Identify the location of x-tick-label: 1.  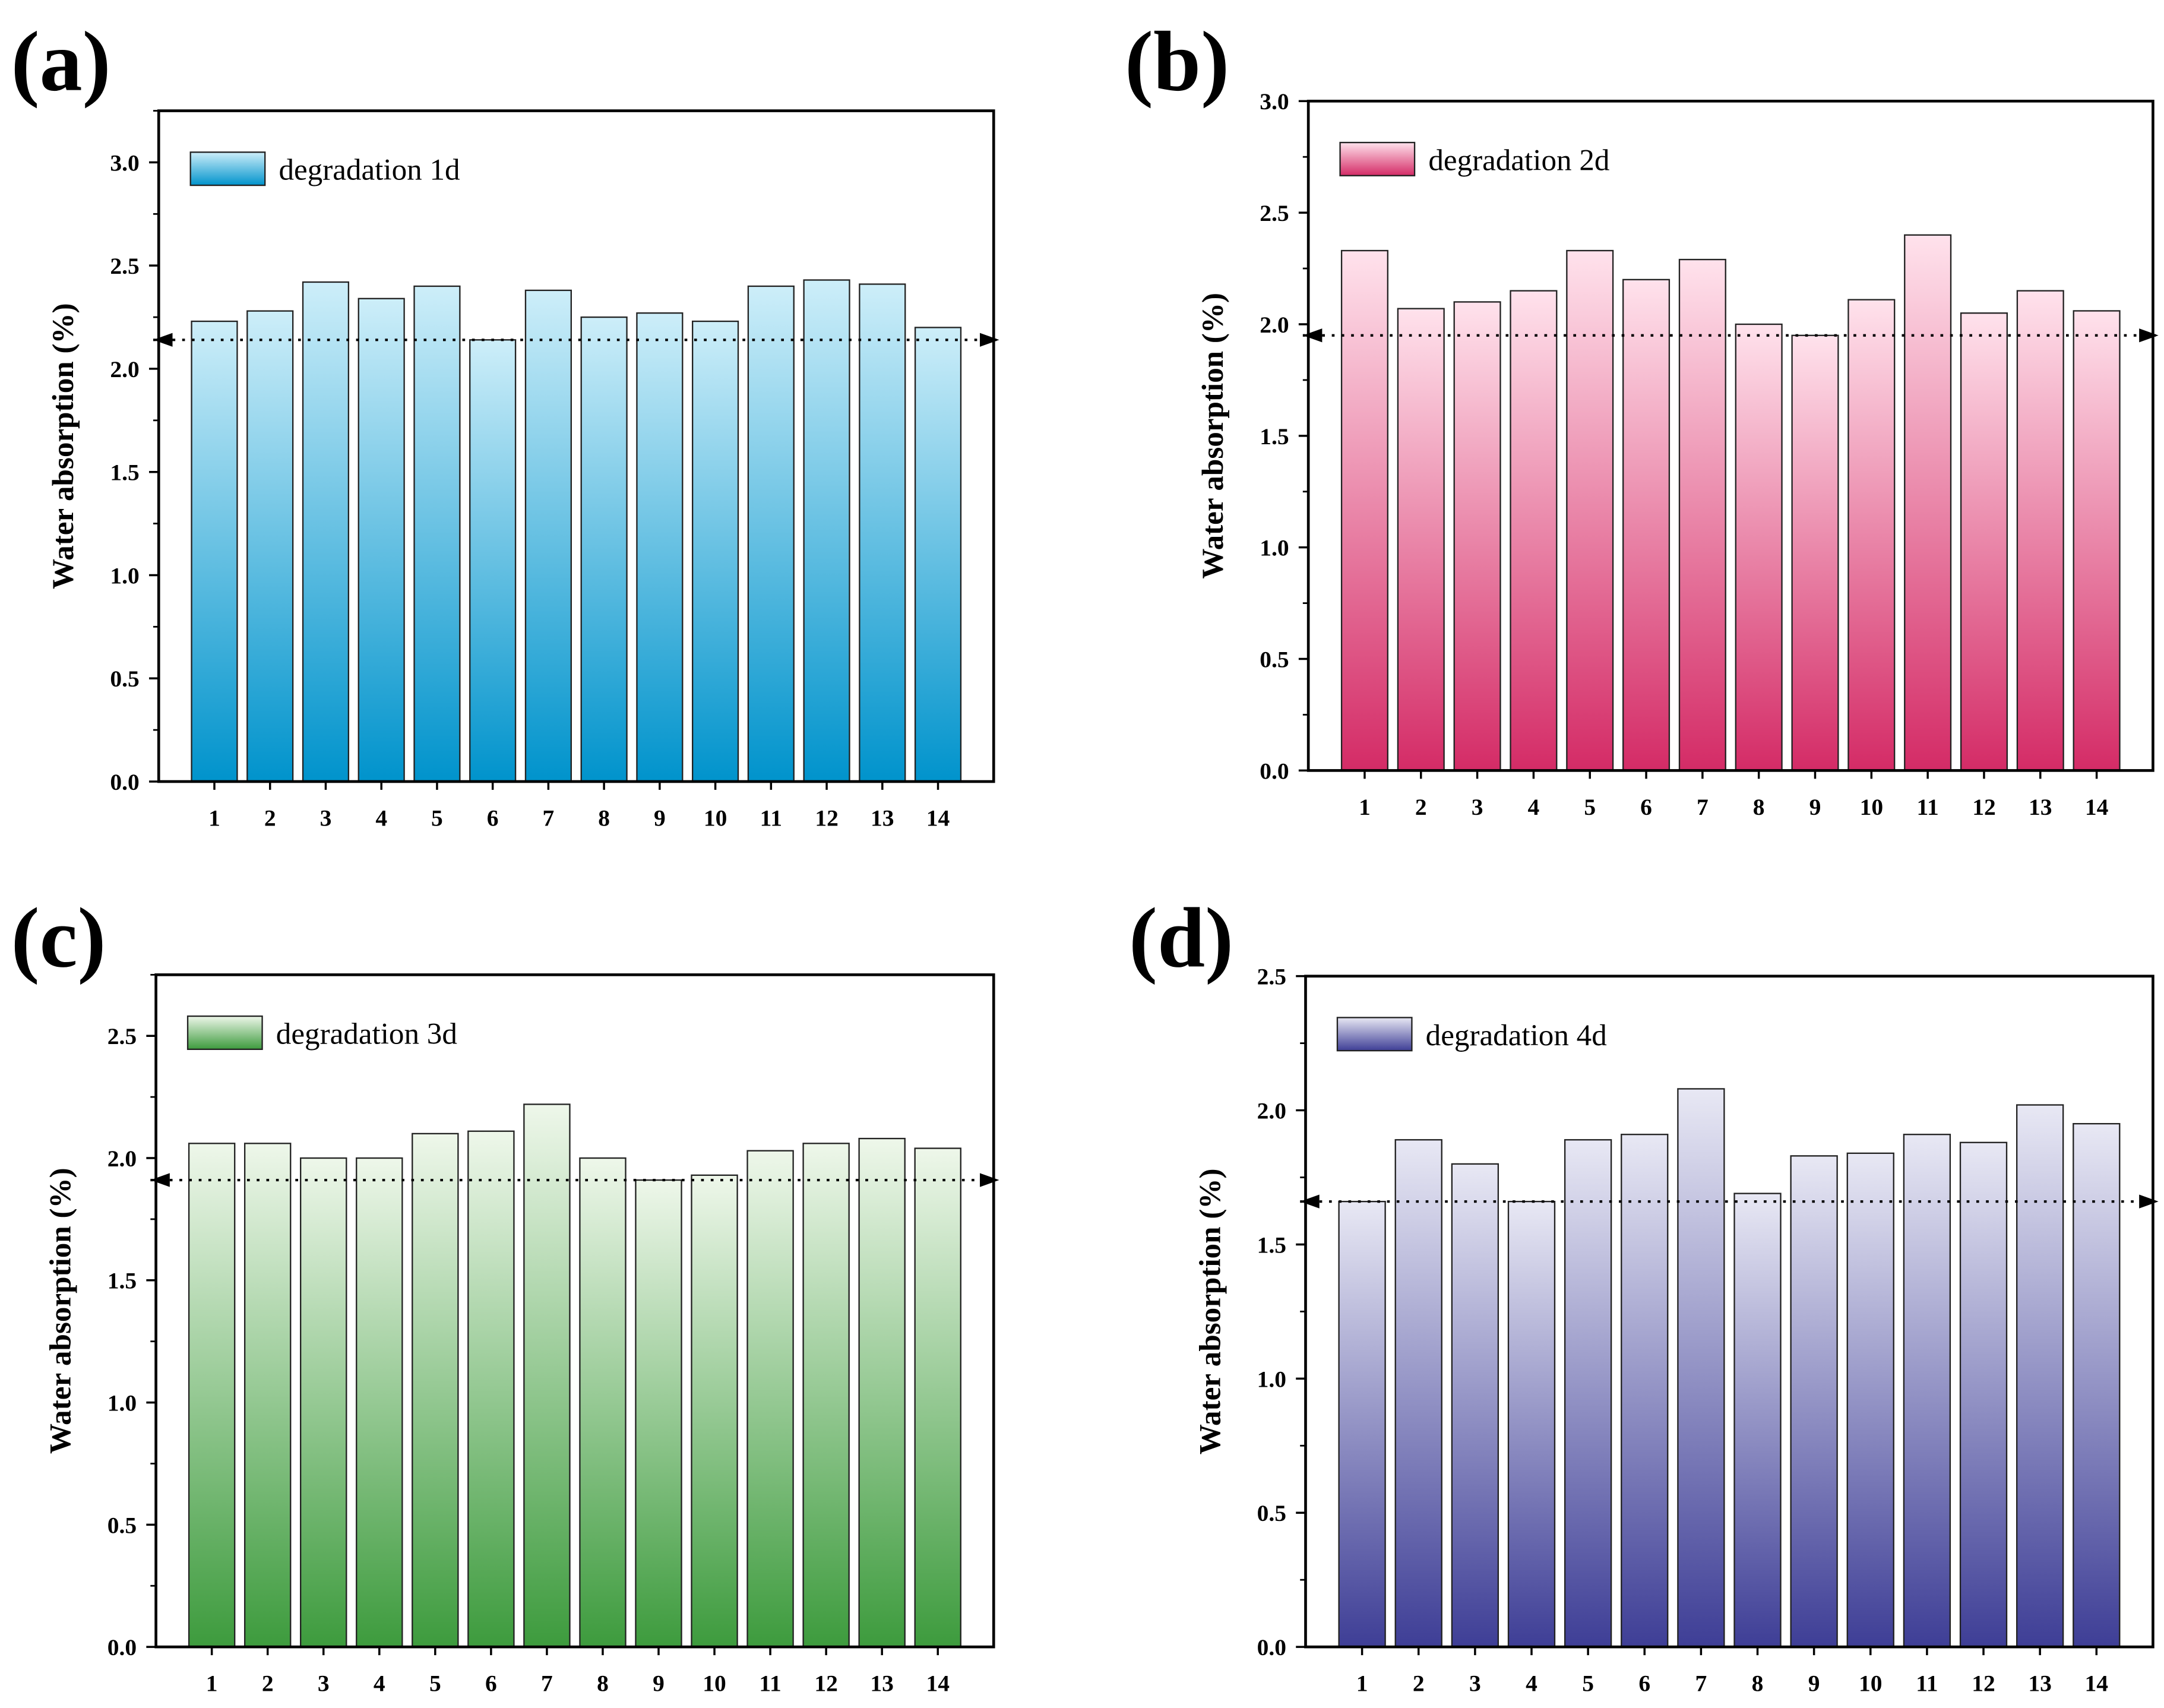
(1365, 807).